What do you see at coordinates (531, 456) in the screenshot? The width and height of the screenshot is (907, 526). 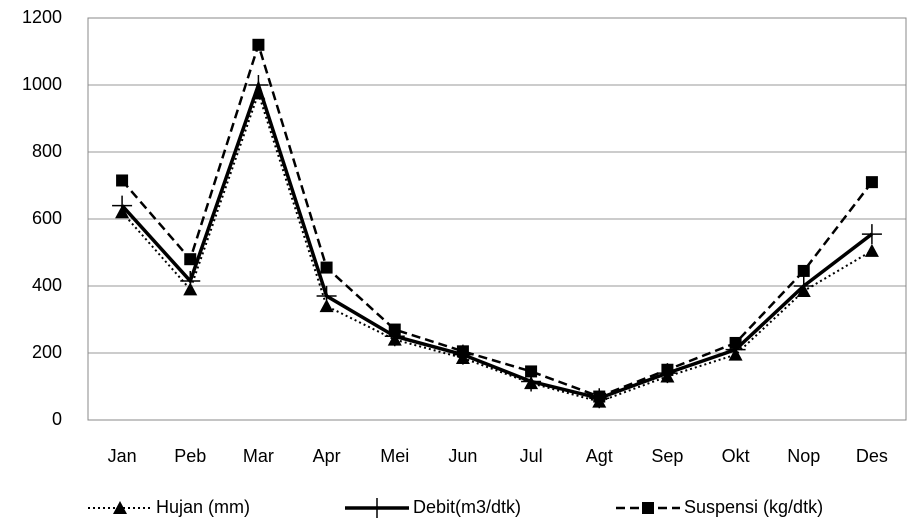 I see `x-tick-label: Jul` at bounding box center [531, 456].